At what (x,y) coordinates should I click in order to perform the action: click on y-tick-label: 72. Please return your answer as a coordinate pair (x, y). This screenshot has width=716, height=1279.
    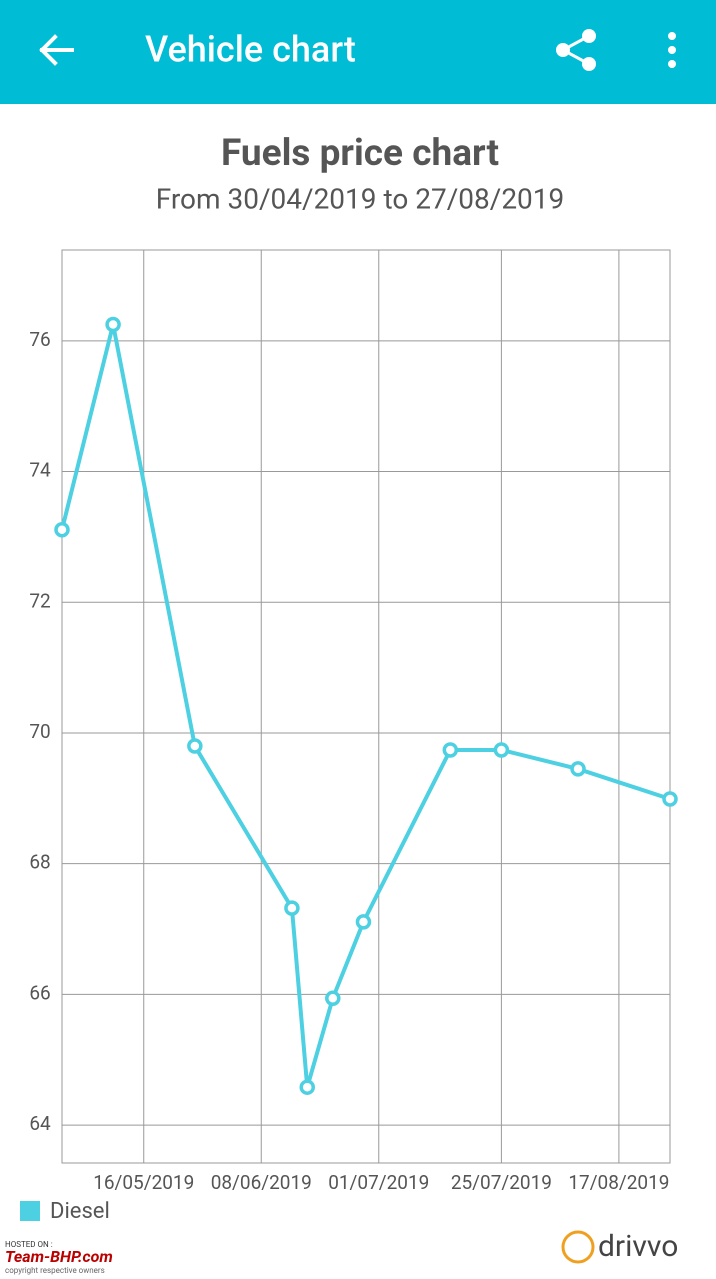
    Looking at the image, I should click on (39, 600).